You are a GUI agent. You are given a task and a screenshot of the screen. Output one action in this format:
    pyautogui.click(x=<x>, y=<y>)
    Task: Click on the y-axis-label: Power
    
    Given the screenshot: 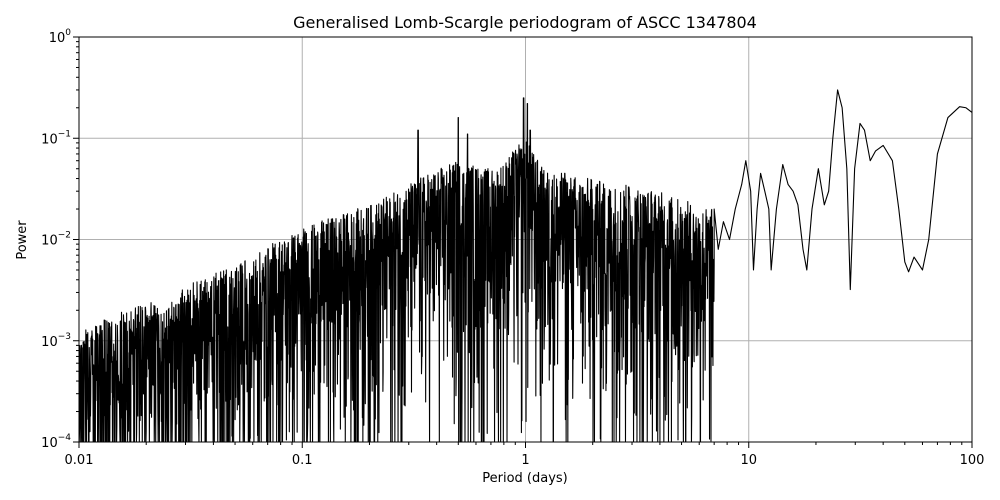 What is the action you would take?
    pyautogui.click(x=22, y=240)
    